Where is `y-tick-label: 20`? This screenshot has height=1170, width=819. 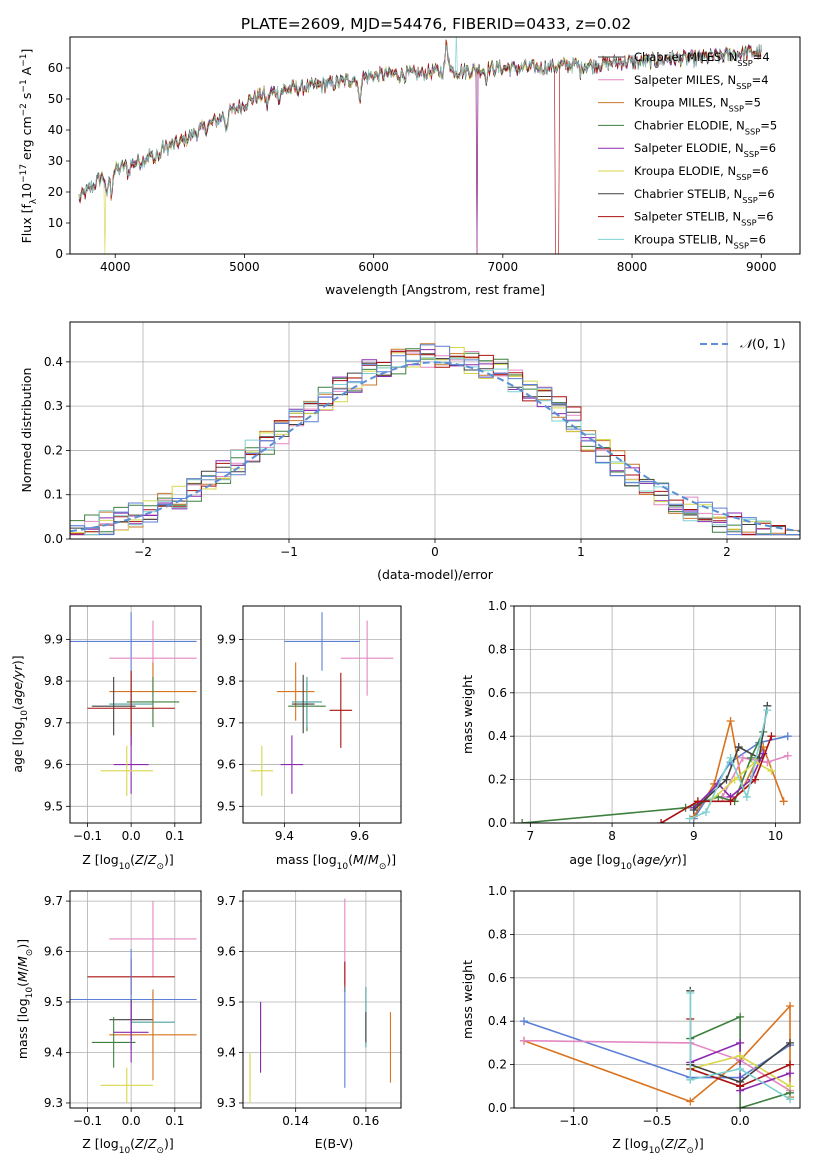
y-tick-label: 20 is located at coordinates (55, 192).